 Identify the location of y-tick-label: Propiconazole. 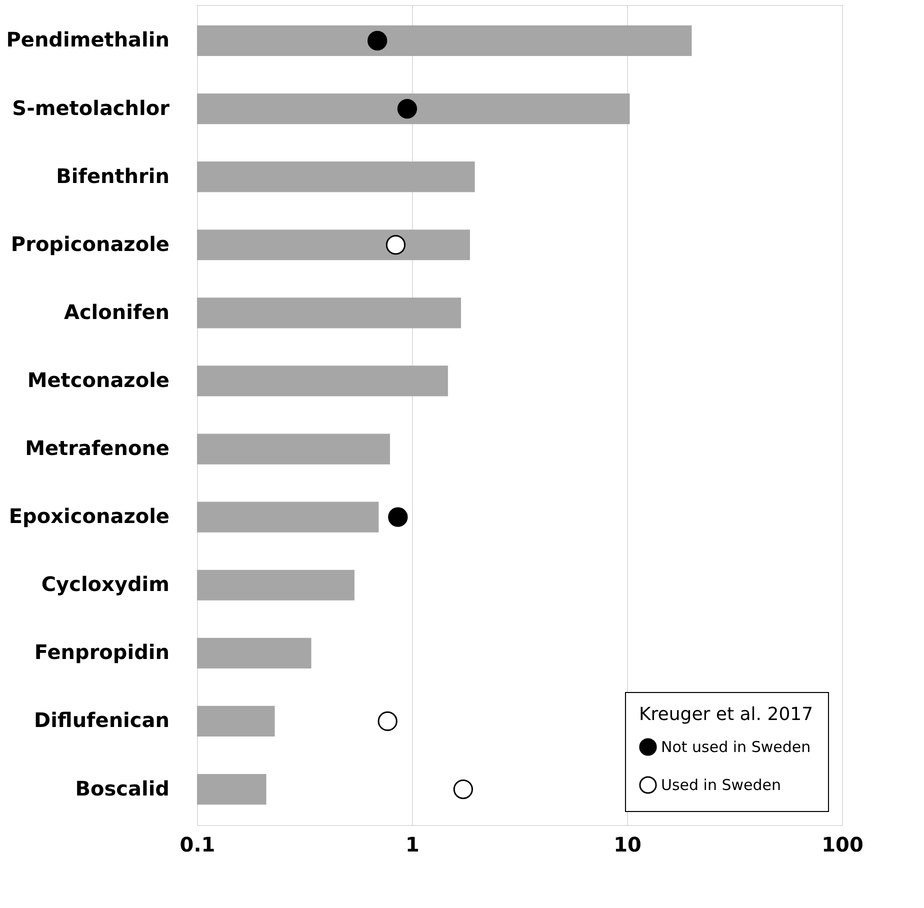
(90, 244).